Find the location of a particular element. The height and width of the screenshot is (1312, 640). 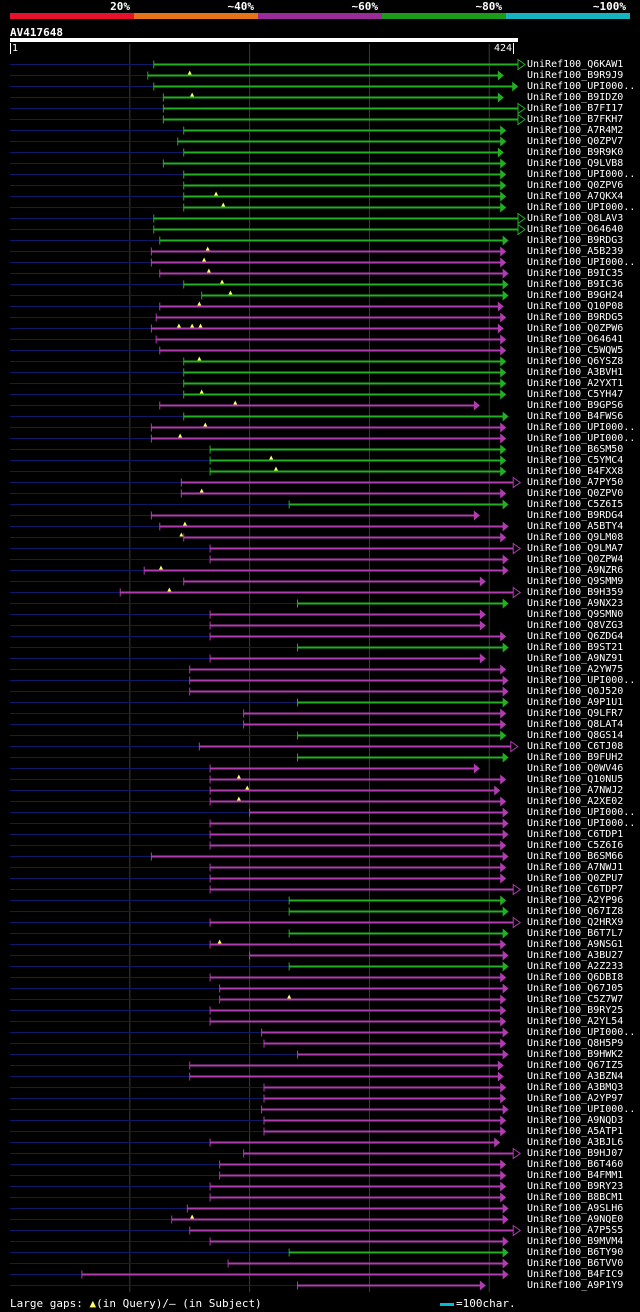

hit-label: UniRef100_A9NZ91 is located at coordinates (575, 658).